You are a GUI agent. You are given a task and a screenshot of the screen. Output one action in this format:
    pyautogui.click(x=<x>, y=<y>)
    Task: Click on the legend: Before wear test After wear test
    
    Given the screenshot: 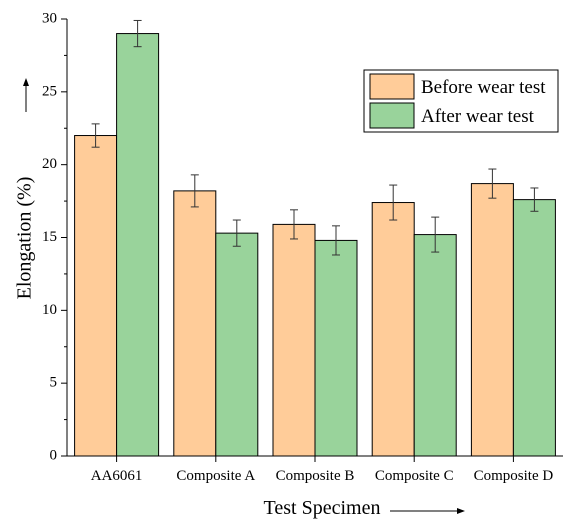 What is the action you would take?
    pyautogui.click(x=461, y=101)
    